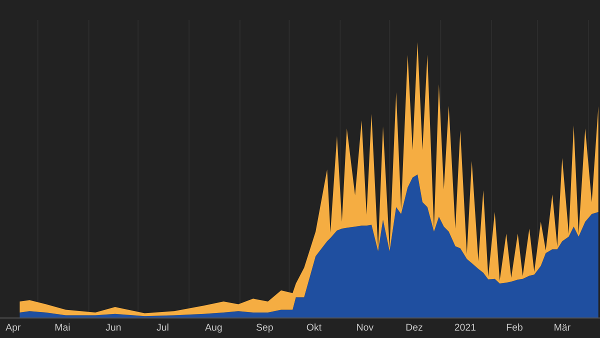  What do you see at coordinates (62, 327) in the screenshot?
I see `x-tick-label: Mai` at bounding box center [62, 327].